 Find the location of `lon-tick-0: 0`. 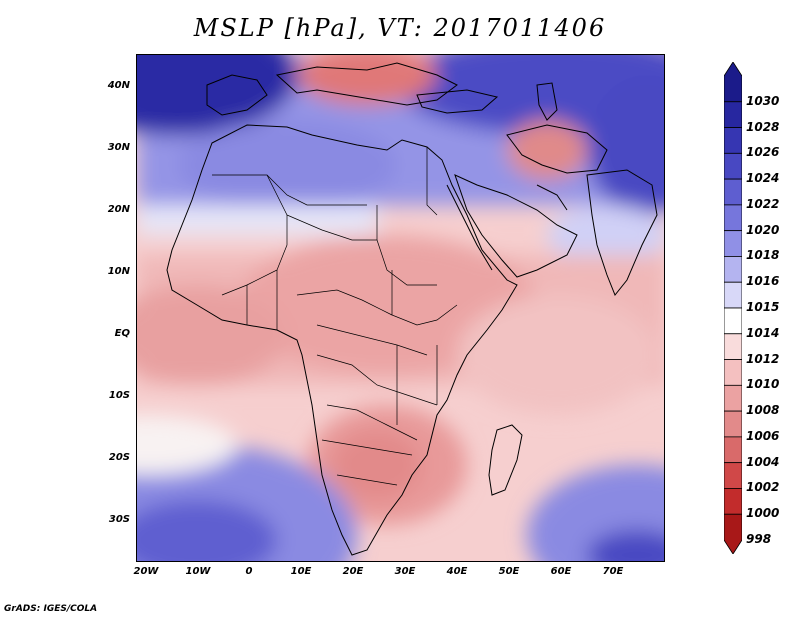

lon-tick-0: 0 is located at coordinates (249, 571).